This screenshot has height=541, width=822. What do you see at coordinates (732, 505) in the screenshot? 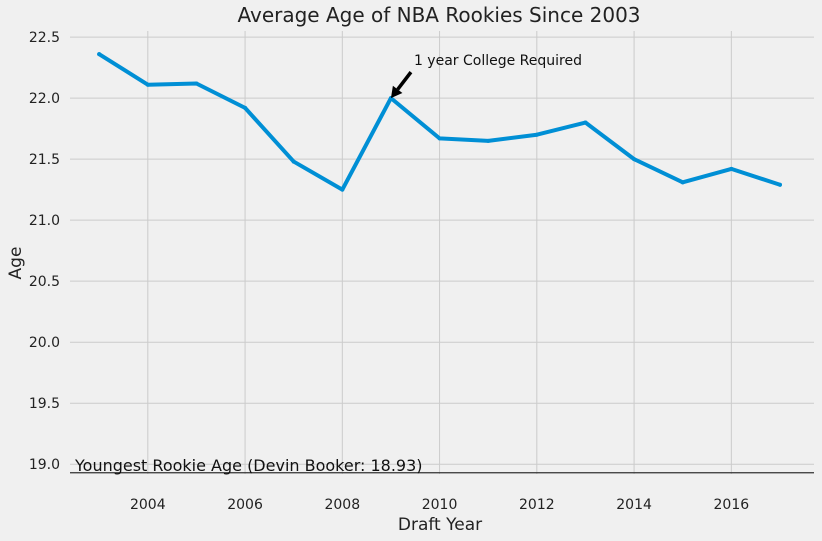
I see `x-tick-label: 2016` at bounding box center [732, 505].